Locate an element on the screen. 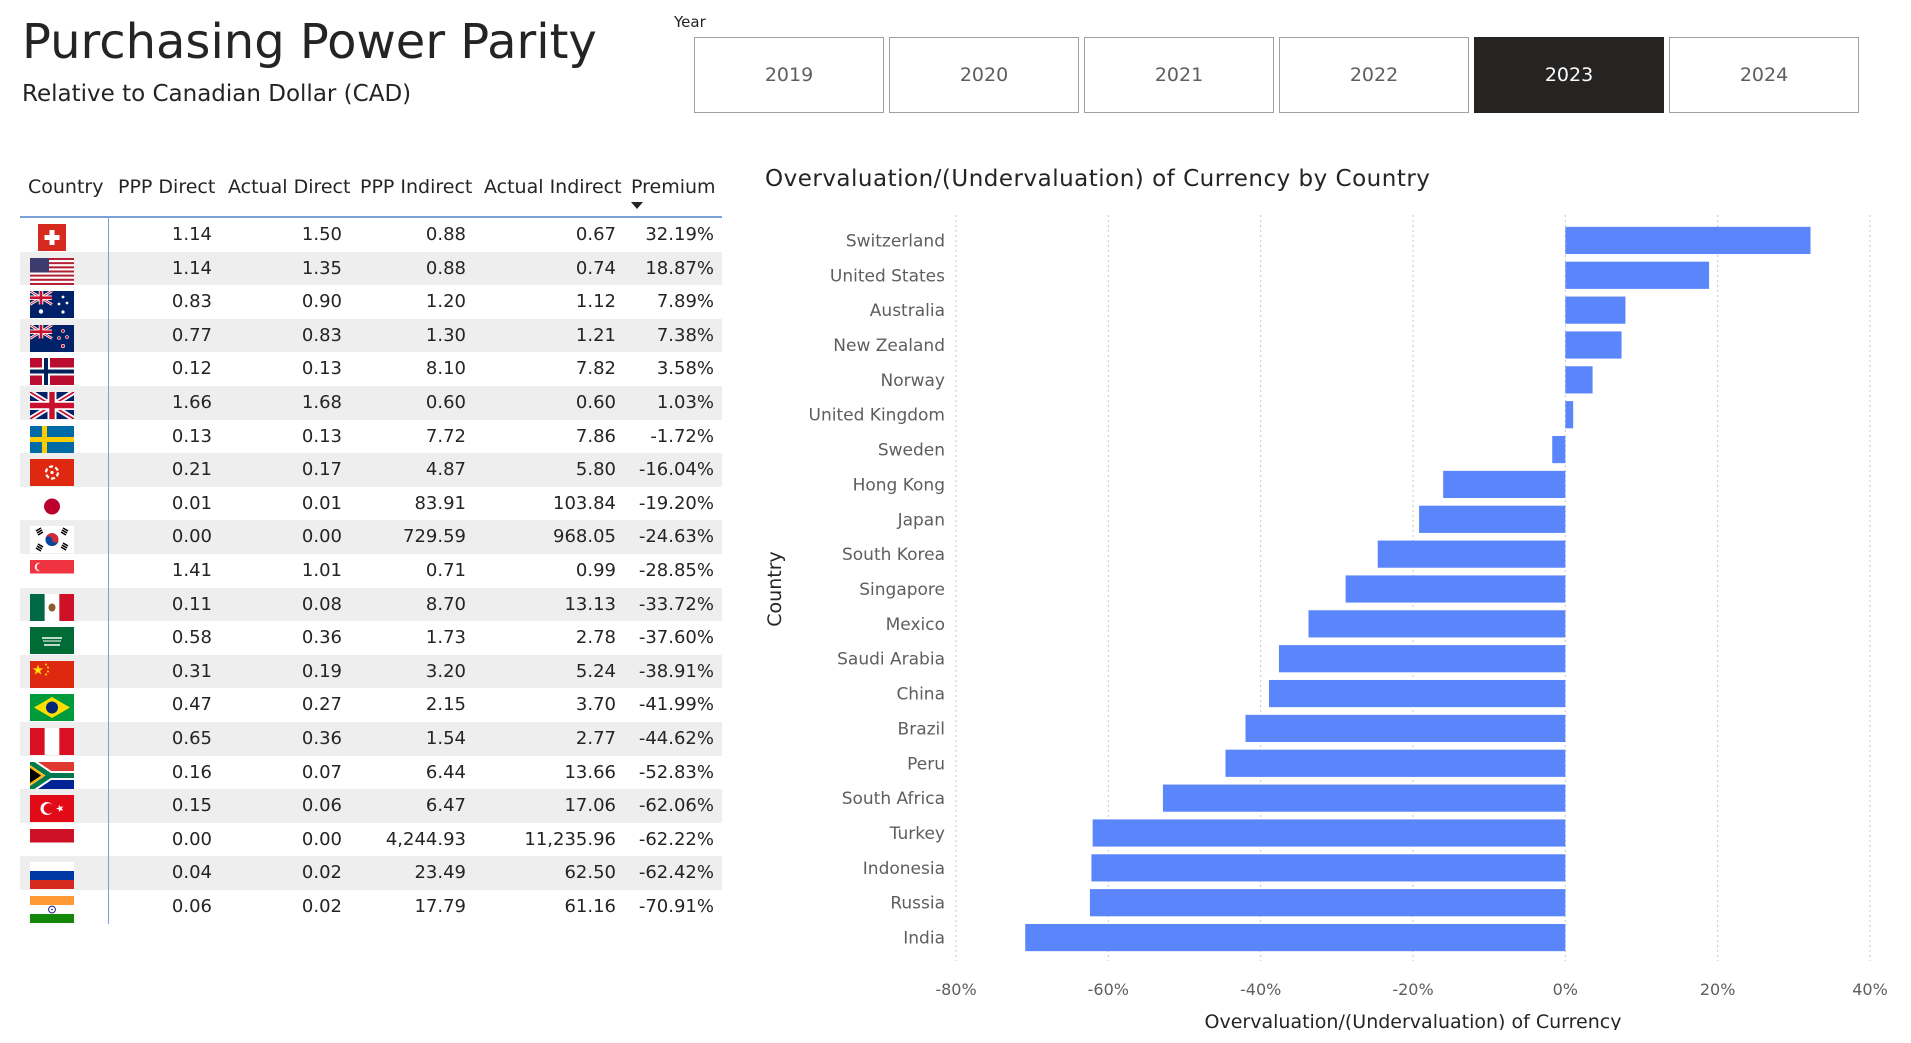 This screenshot has width=1911, height=1043. ppp-indirect-cell: 0.60 is located at coordinates (445, 402).